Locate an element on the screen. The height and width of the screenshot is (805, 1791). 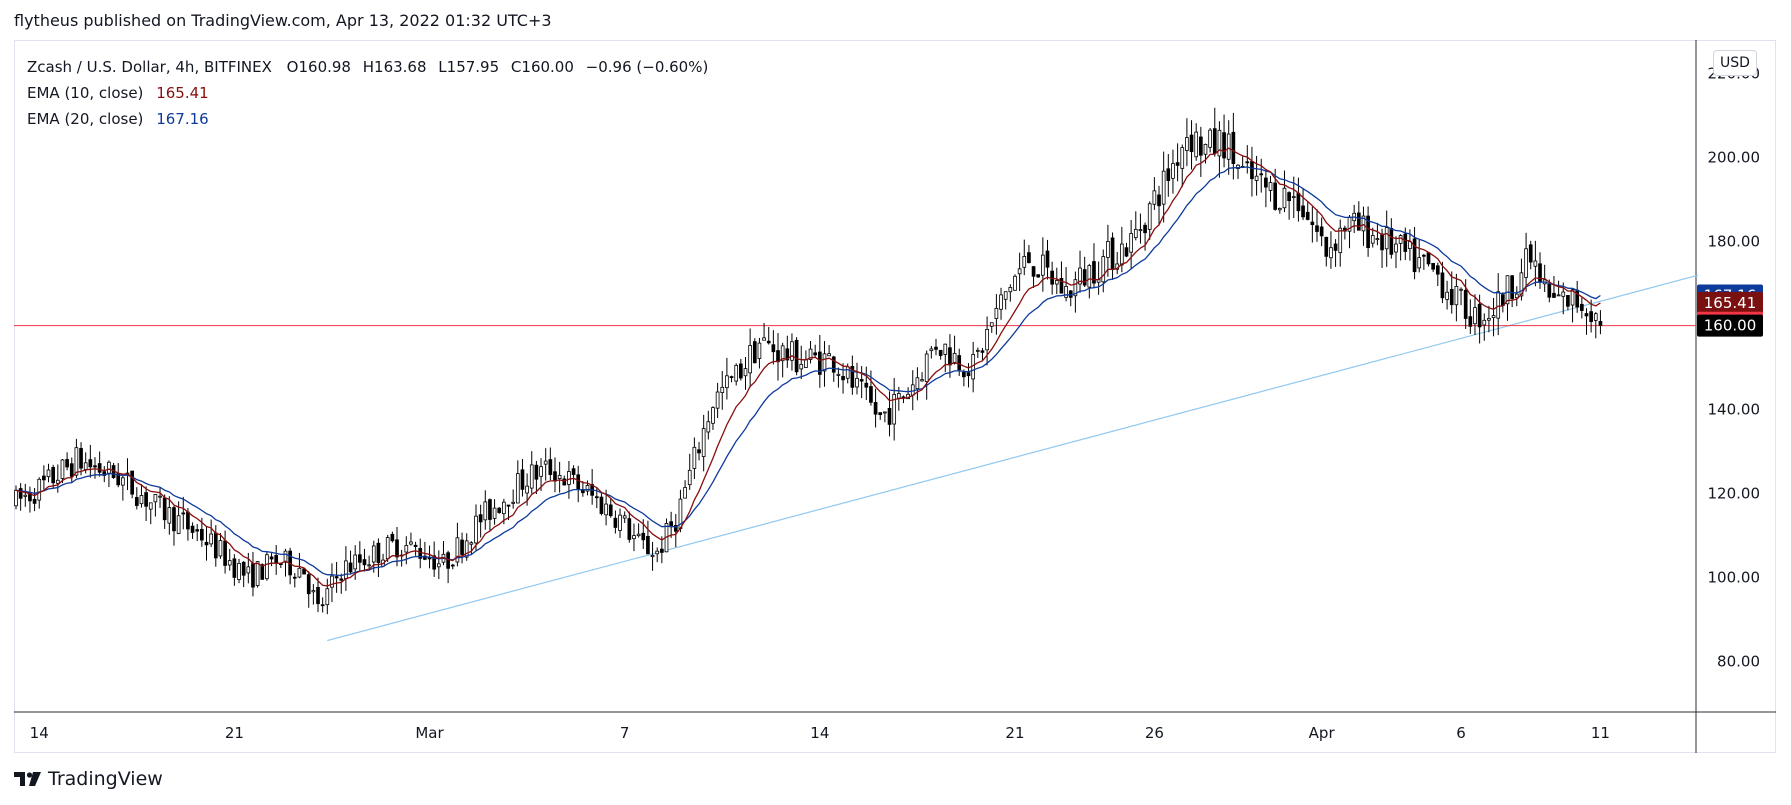
legend-ema10-row: EMA (10, close) 165.41 is located at coordinates (371, 93).